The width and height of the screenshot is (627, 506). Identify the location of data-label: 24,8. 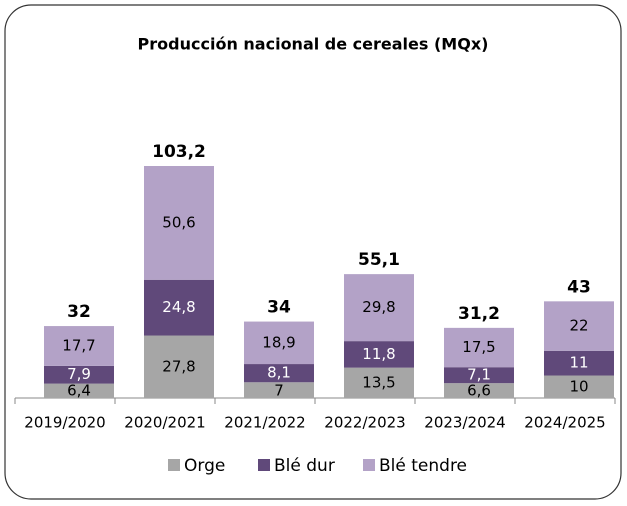
(178, 307).